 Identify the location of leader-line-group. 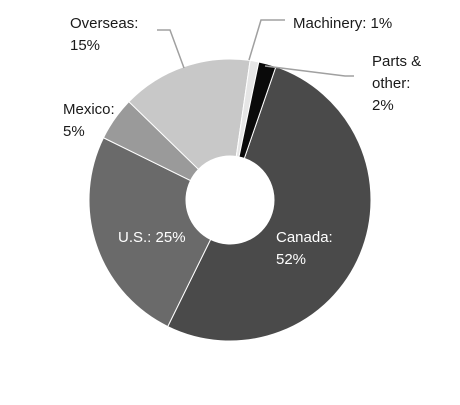
(255, 48).